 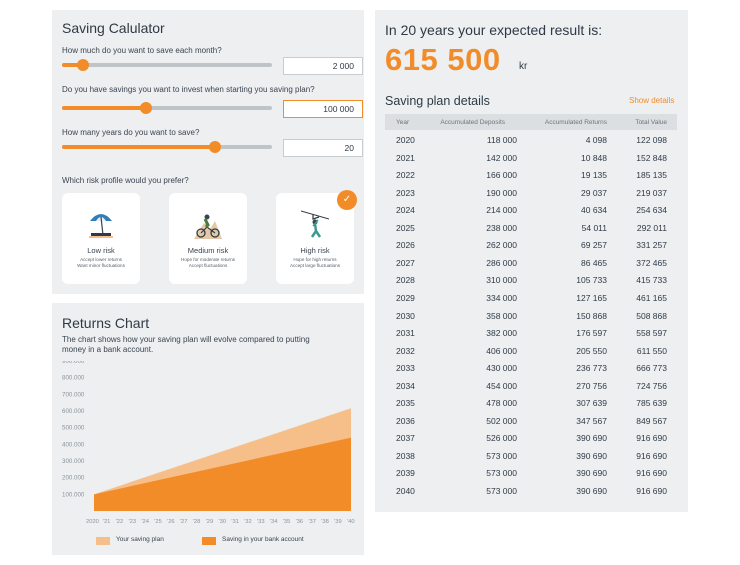 I want to click on cell-deposits: 190 000, so click(x=501, y=192).